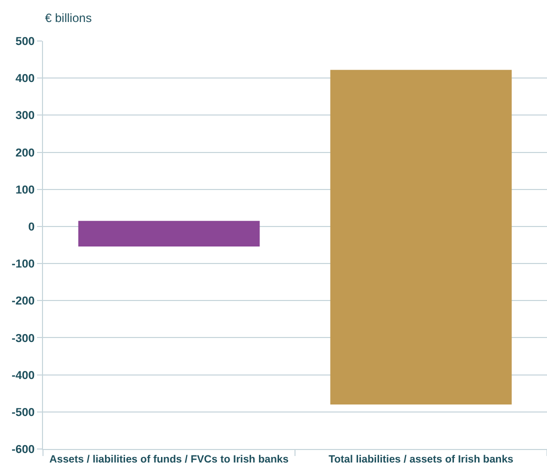  What do you see at coordinates (68, 18) in the screenshot?
I see `y-axis-title: € billions` at bounding box center [68, 18].